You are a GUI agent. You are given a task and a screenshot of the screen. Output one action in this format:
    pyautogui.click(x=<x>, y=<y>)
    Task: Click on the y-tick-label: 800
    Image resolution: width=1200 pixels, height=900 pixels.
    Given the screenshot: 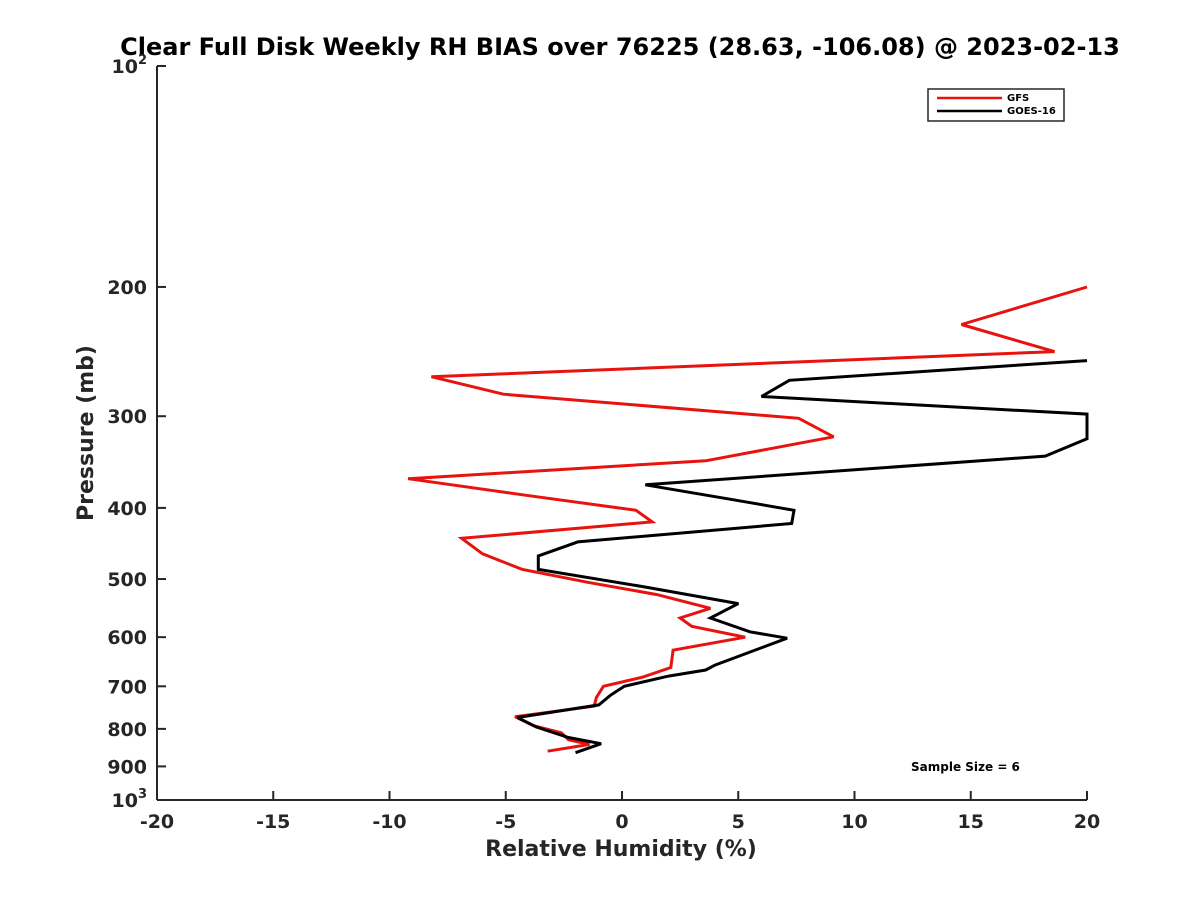 What is the action you would take?
    pyautogui.click(x=127, y=730)
    